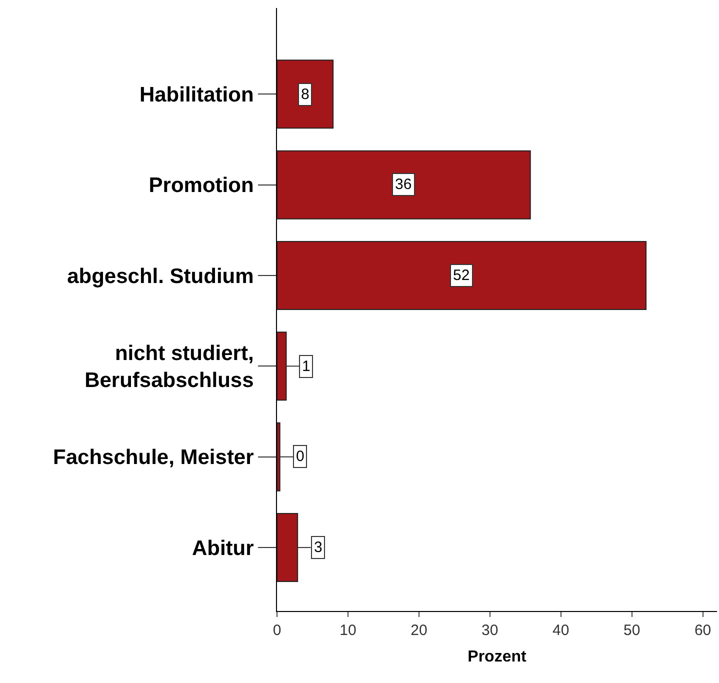 The height and width of the screenshot is (683, 719). What do you see at coordinates (561, 630) in the screenshot?
I see `x-tick-label: 40` at bounding box center [561, 630].